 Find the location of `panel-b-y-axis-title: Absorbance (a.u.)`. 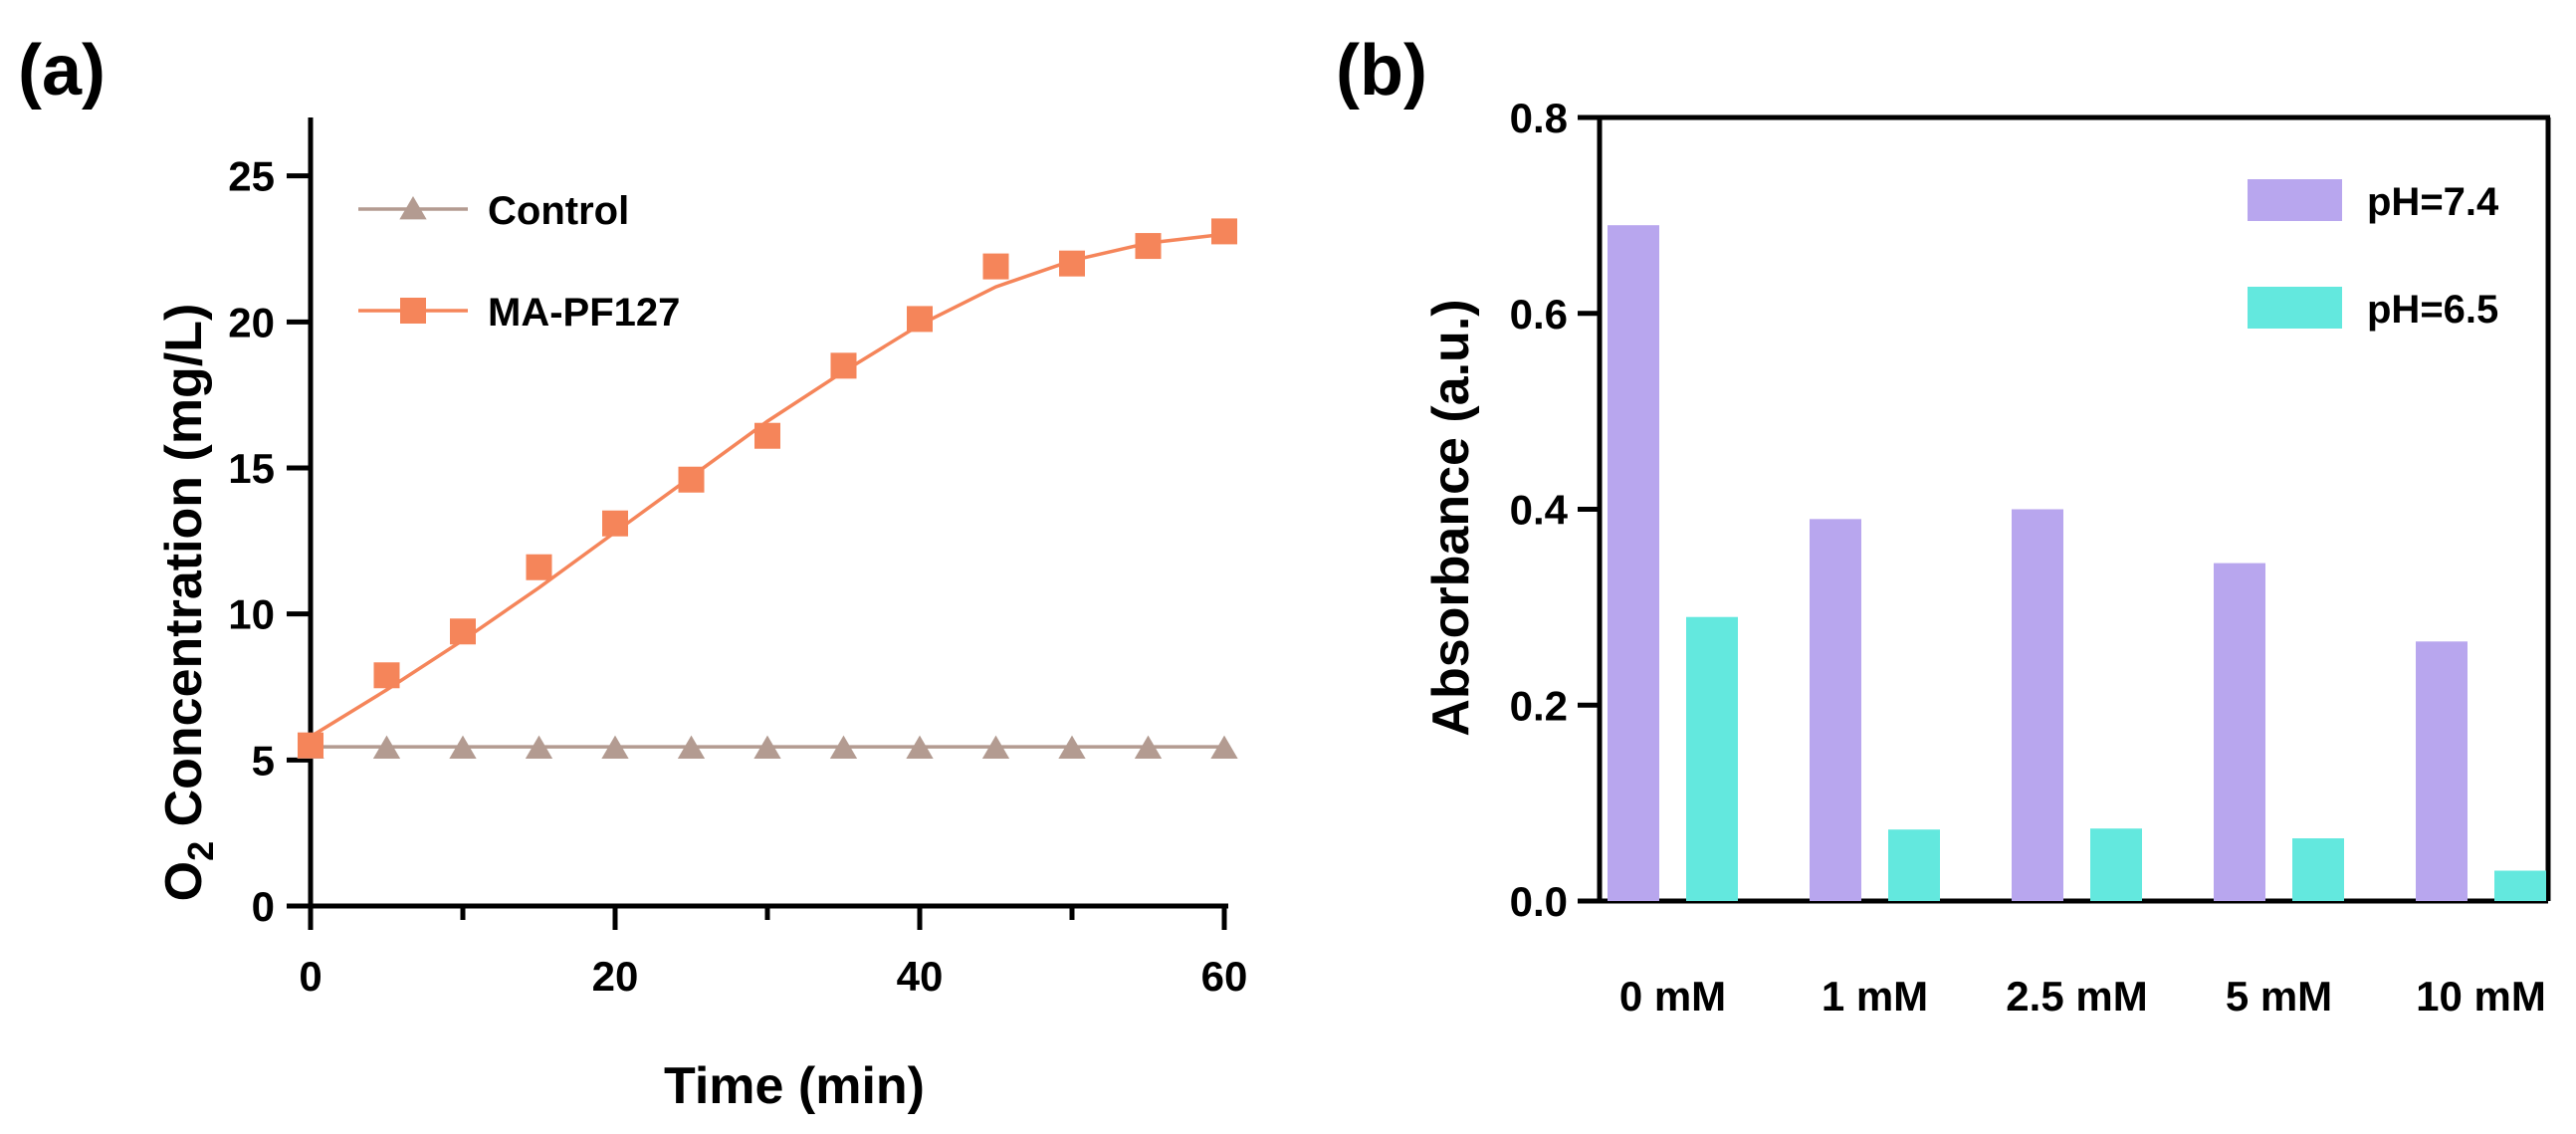

panel-b-y-axis-title: Absorbance (a.u.) is located at coordinates (1451, 517).